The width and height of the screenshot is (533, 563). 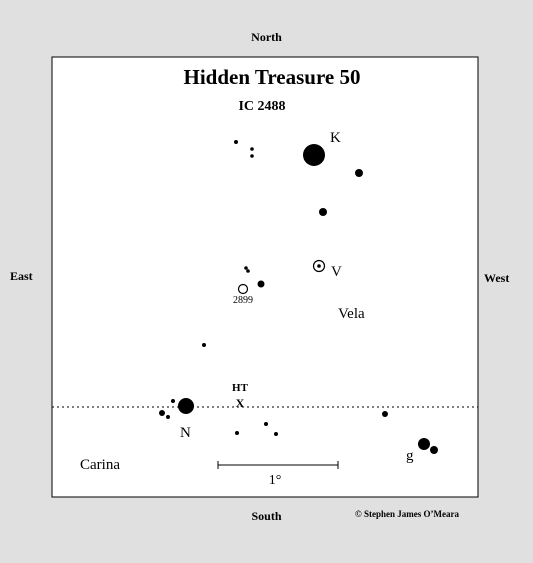 I want to click on object-marker-label: HT, so click(x=240, y=388).